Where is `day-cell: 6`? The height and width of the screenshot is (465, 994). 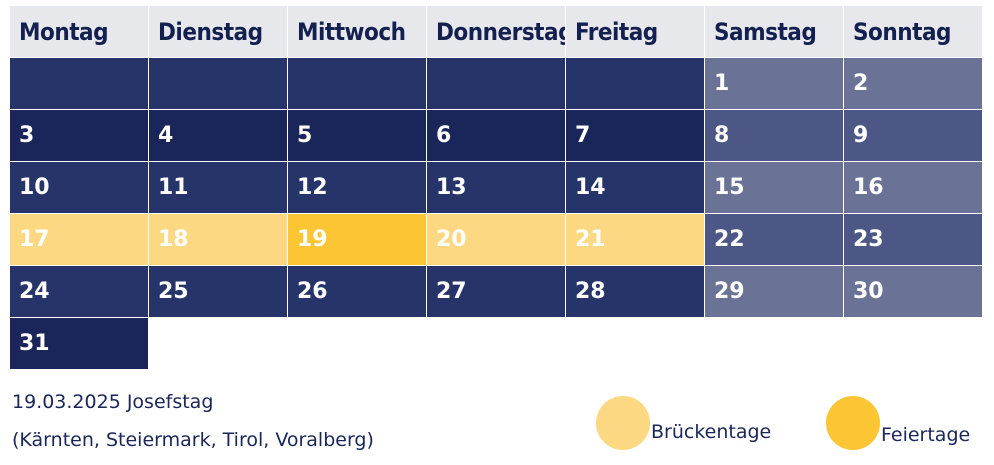
day-cell: 6 is located at coordinates (496, 135).